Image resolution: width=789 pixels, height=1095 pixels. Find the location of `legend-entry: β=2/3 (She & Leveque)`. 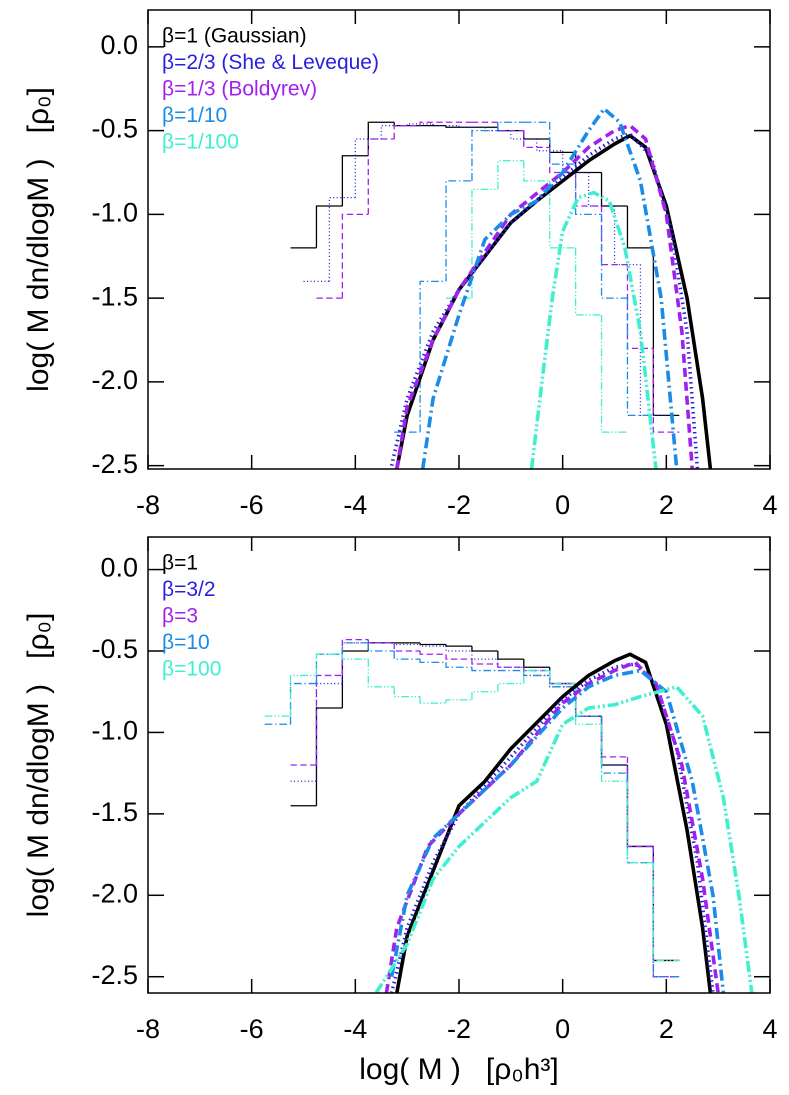

legend-entry: β=2/3 (She & Leveque) is located at coordinates (270, 62).